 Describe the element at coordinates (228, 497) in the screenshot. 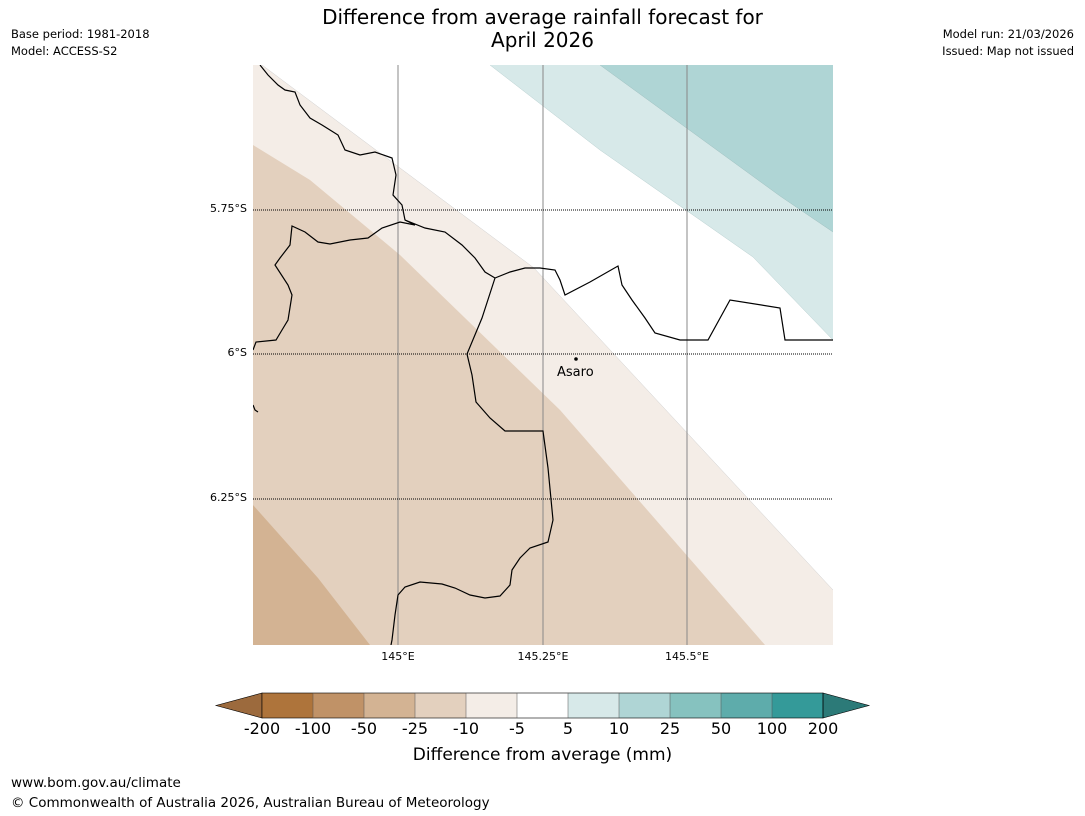

I see `lat-label-6-25: 6.25°S` at that location.